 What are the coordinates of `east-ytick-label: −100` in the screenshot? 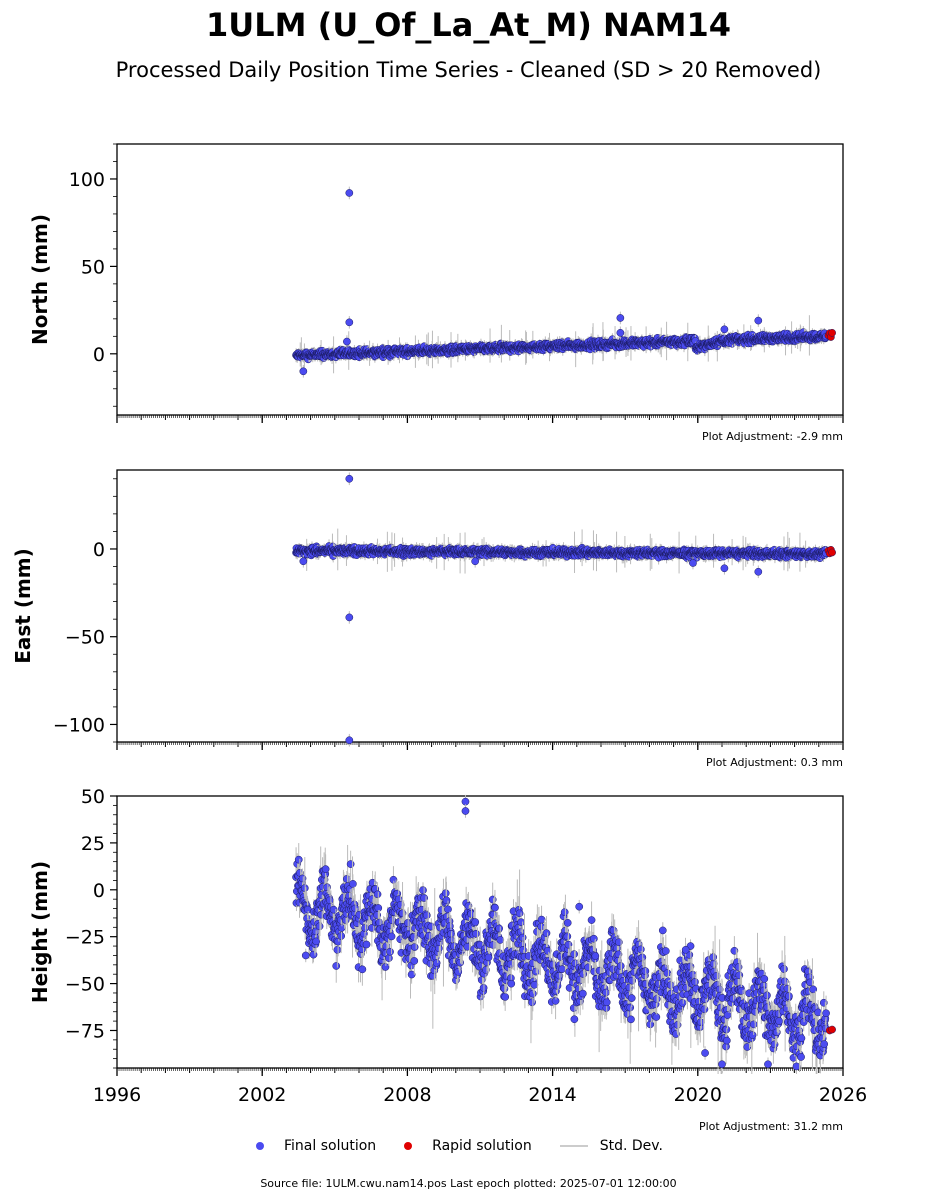 It's located at (79, 725).